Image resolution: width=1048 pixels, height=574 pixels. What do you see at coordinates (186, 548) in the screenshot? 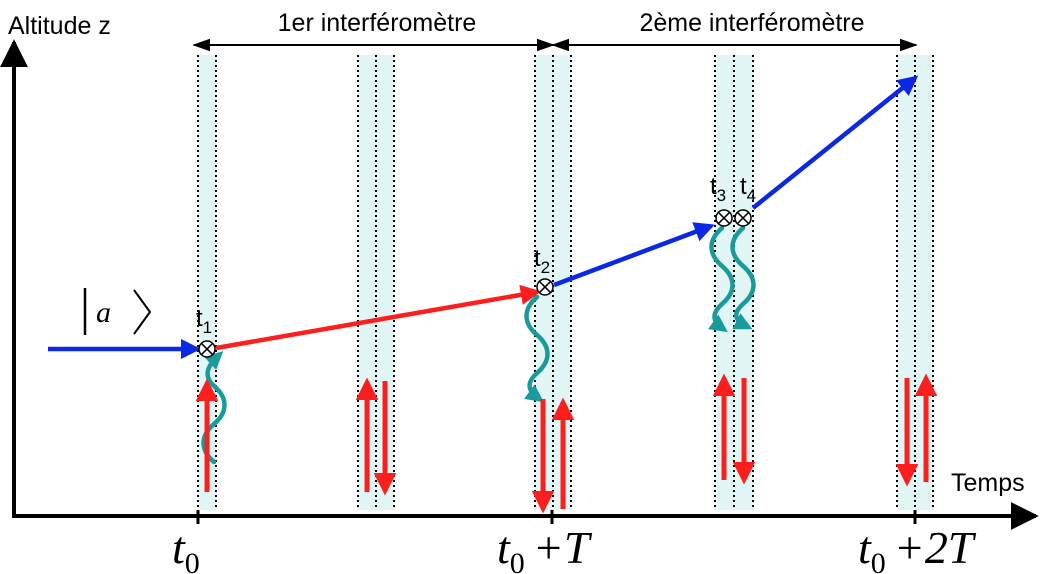
I see `tick-label-t0: t0` at bounding box center [186, 548].